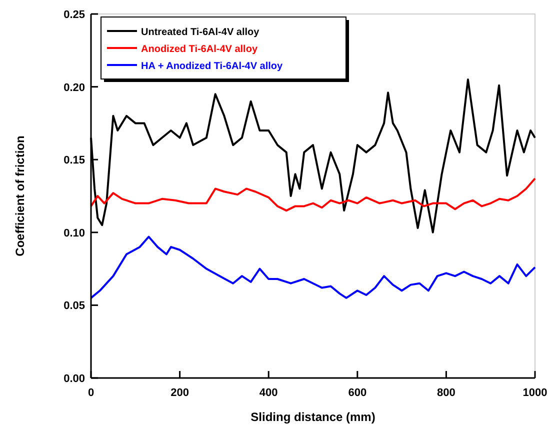 The height and width of the screenshot is (443, 553). I want to click on y-tick-label: 0.20, so click(74, 88).